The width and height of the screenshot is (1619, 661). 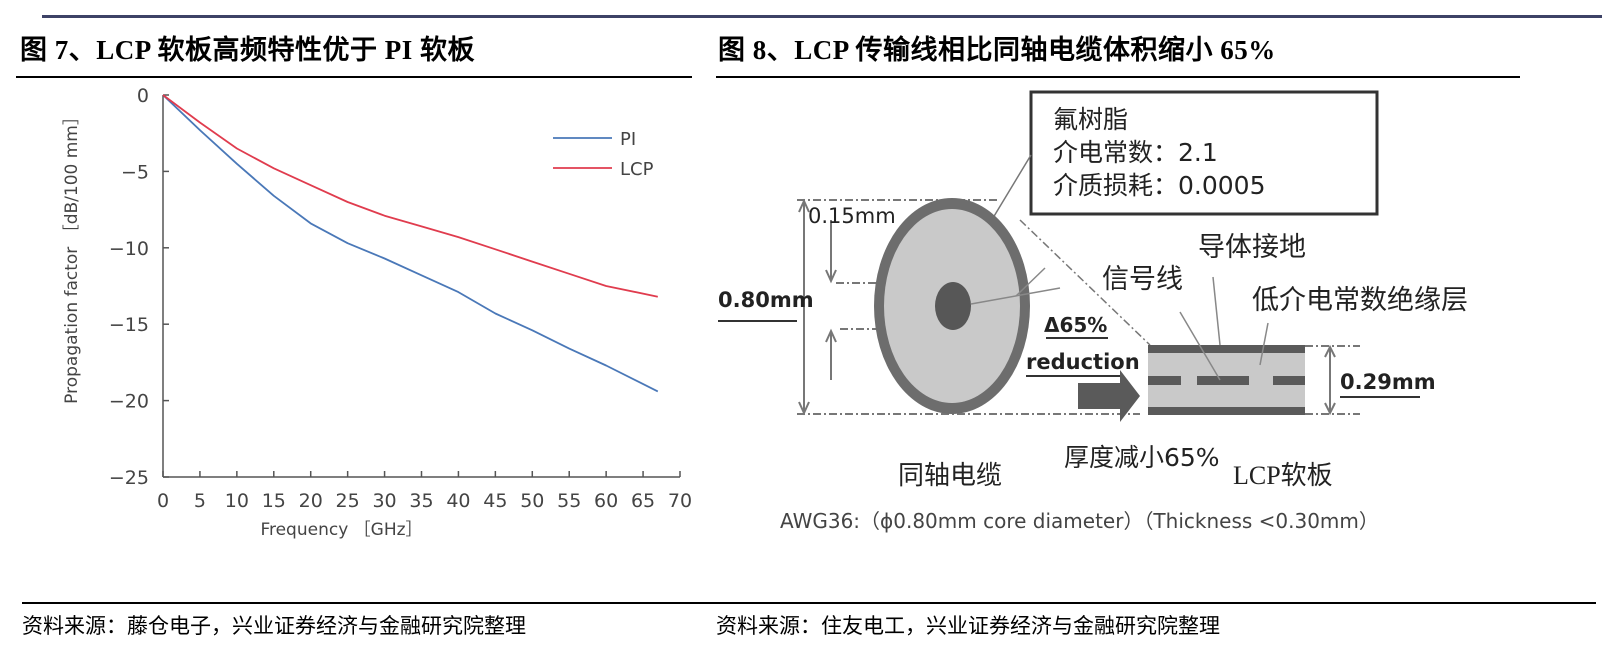 What do you see at coordinates (72, 256) in the screenshot?
I see `y-axis-label: Propagation factor ［dB/100 mm］` at bounding box center [72, 256].